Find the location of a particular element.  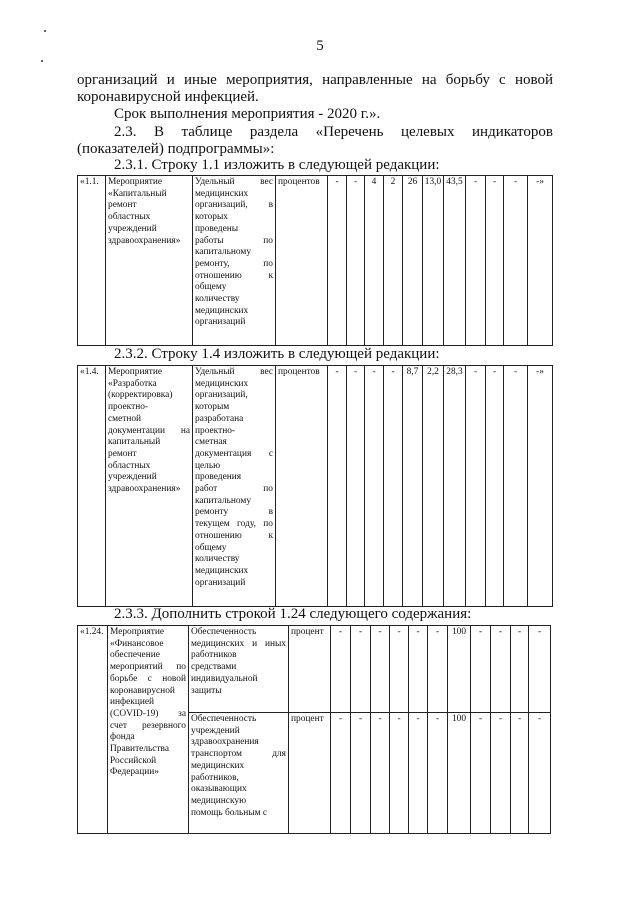

cell-line: сметная is located at coordinates (211, 442).